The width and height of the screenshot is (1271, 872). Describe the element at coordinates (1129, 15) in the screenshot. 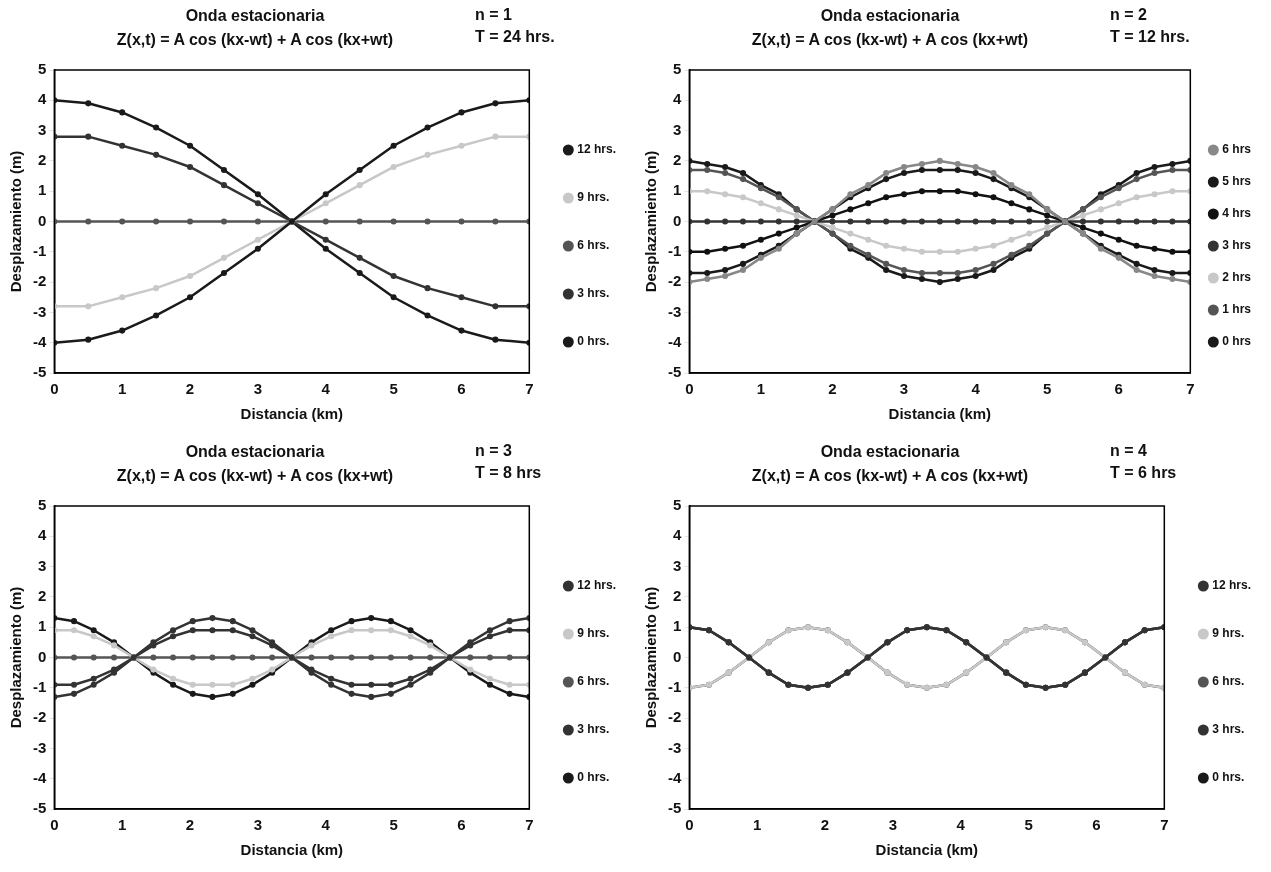

I see `text: n = 2` at that location.